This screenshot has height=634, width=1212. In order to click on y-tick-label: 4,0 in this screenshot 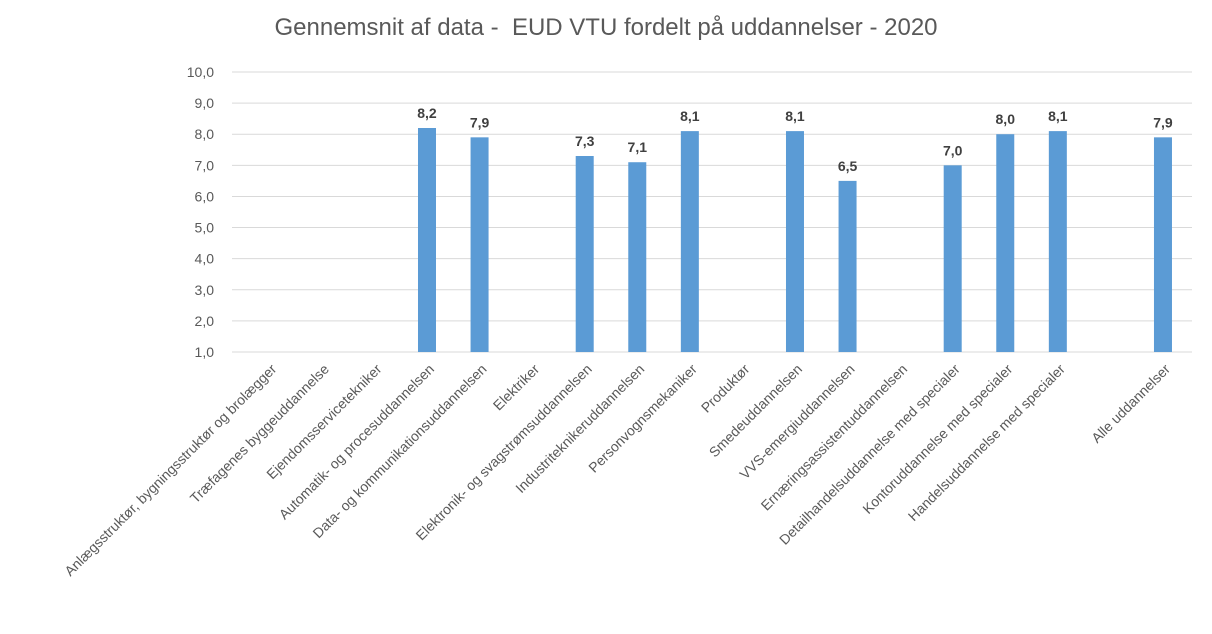, I will do `click(205, 259)`.